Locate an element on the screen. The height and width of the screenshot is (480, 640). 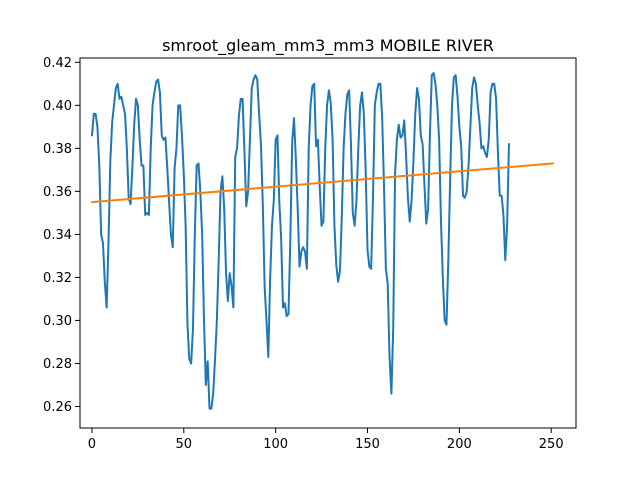
y-tick-label: 0.36 is located at coordinates (57, 192).